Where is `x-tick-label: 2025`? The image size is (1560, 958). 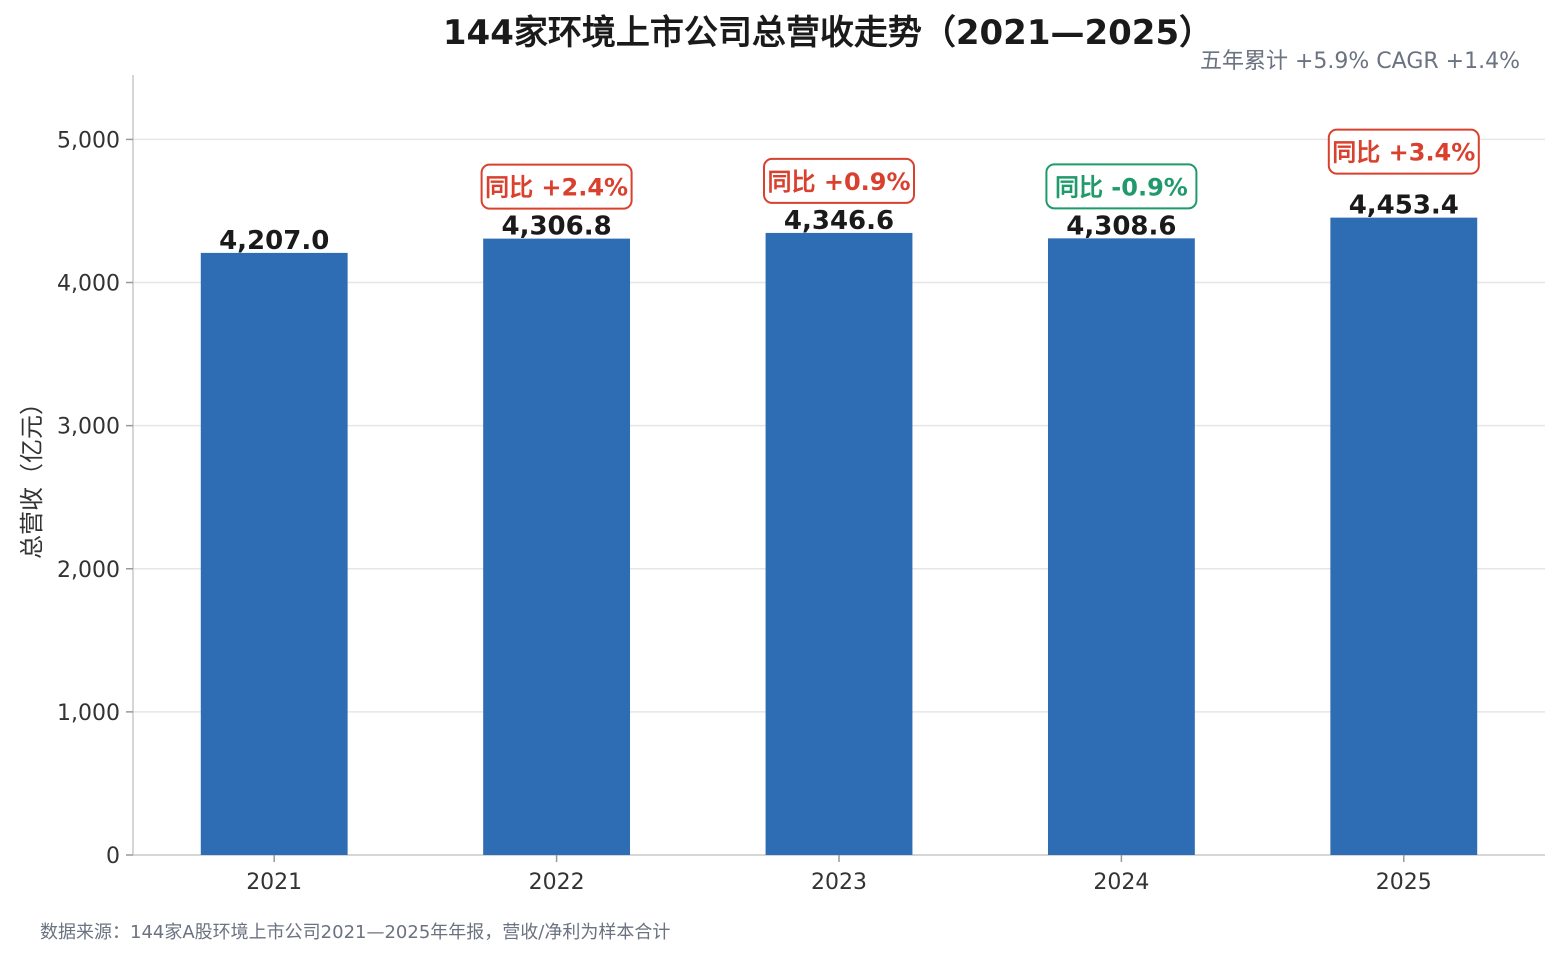 x-tick-label: 2025 is located at coordinates (1404, 882).